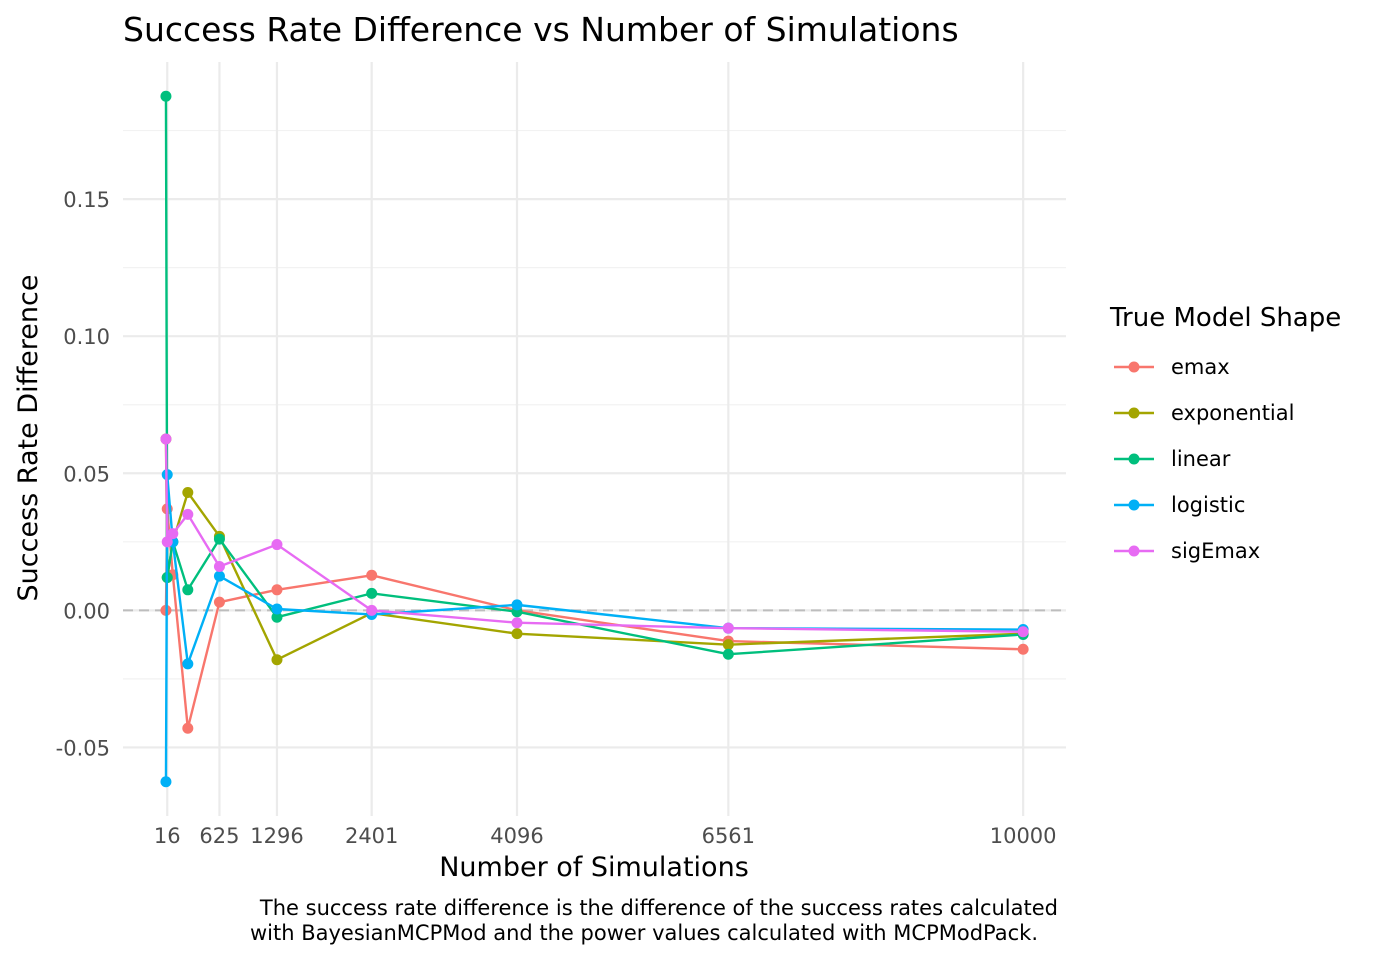  I want to click on series-line-sigEmax, so click(594, 535).